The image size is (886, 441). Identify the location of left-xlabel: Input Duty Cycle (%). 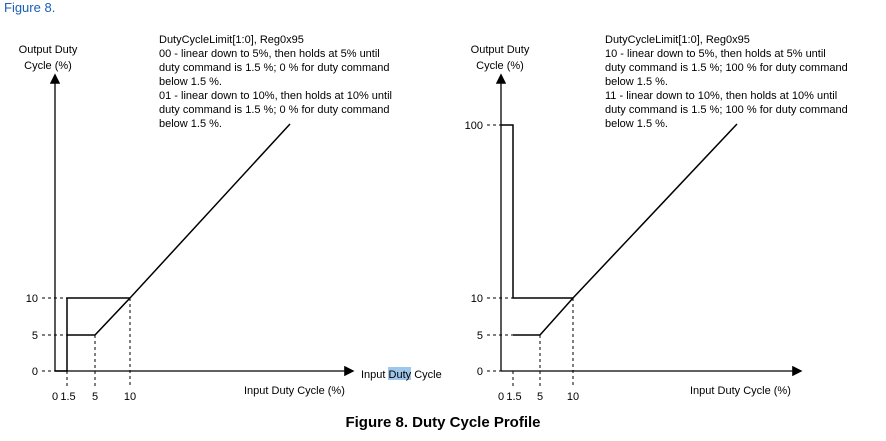
(294, 391).